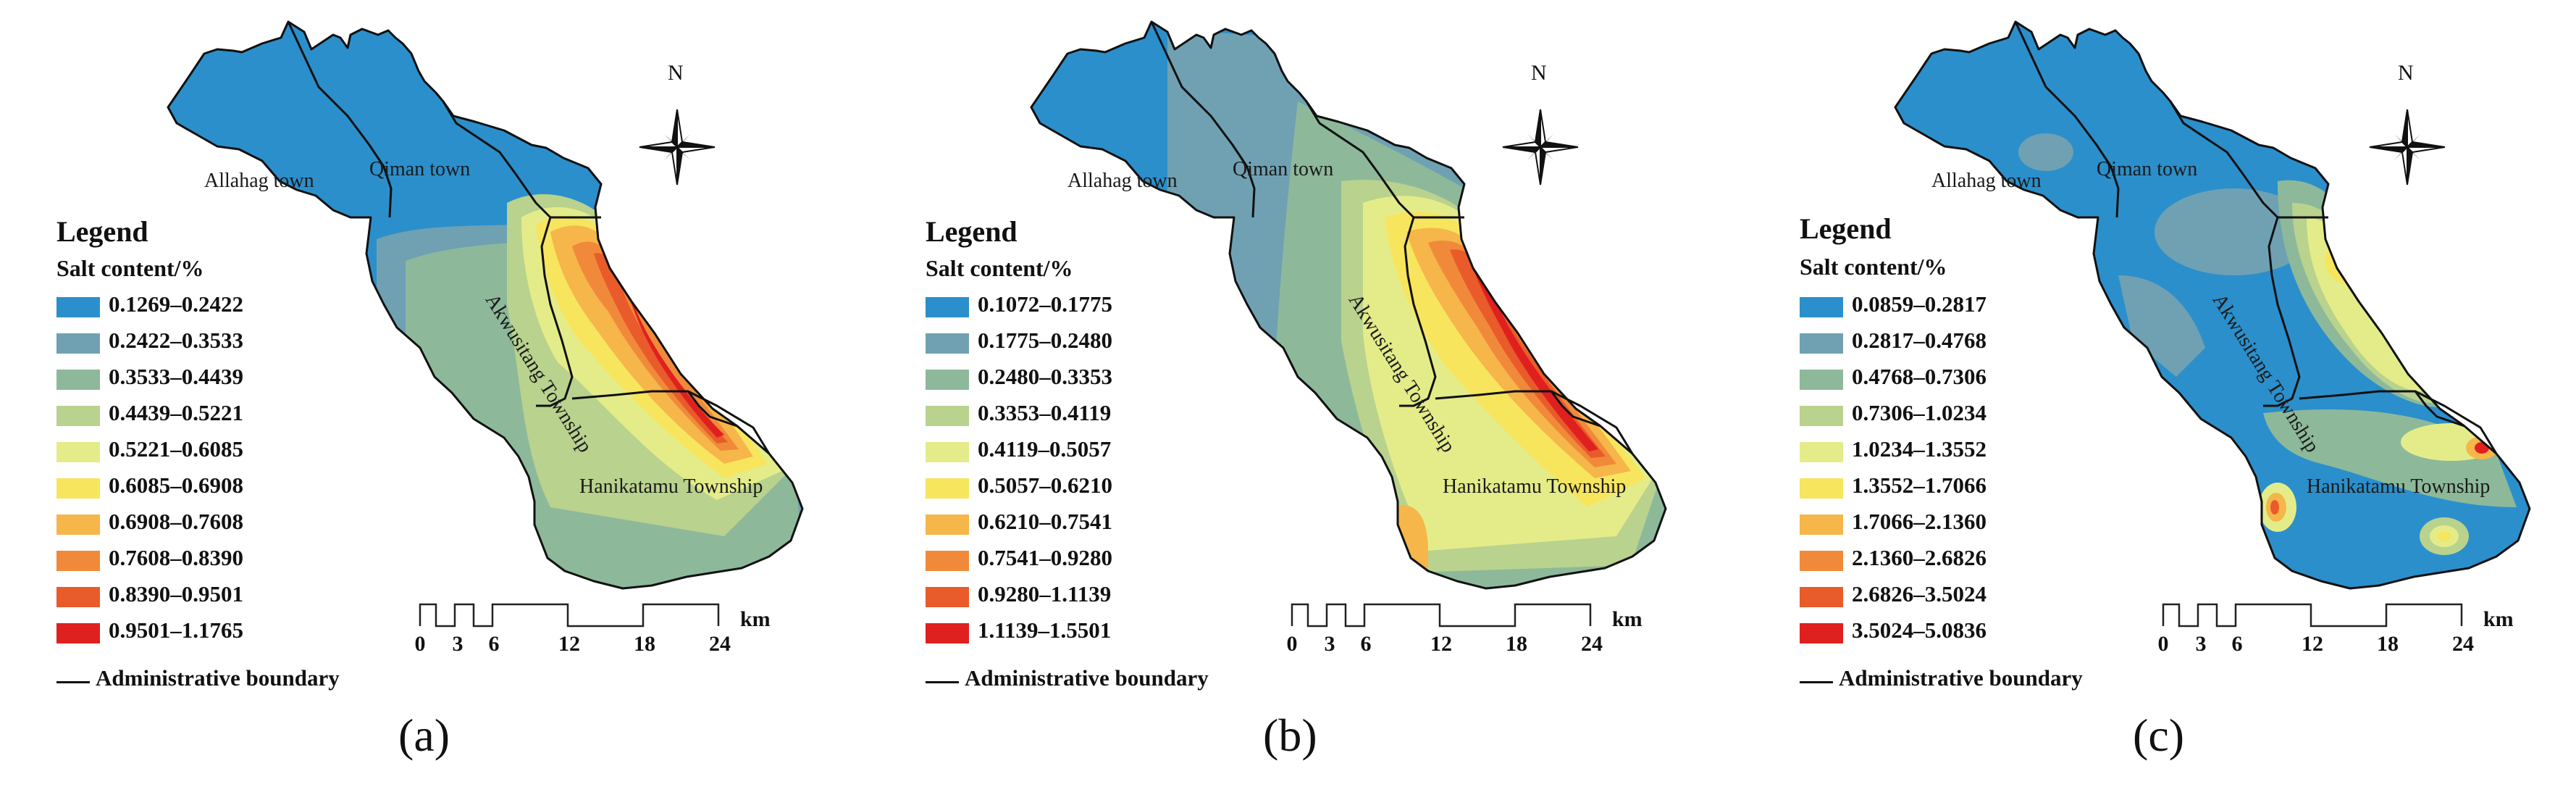 The image size is (2576, 800). I want to click on range-label: 0.1269–0.2422, so click(176, 304).